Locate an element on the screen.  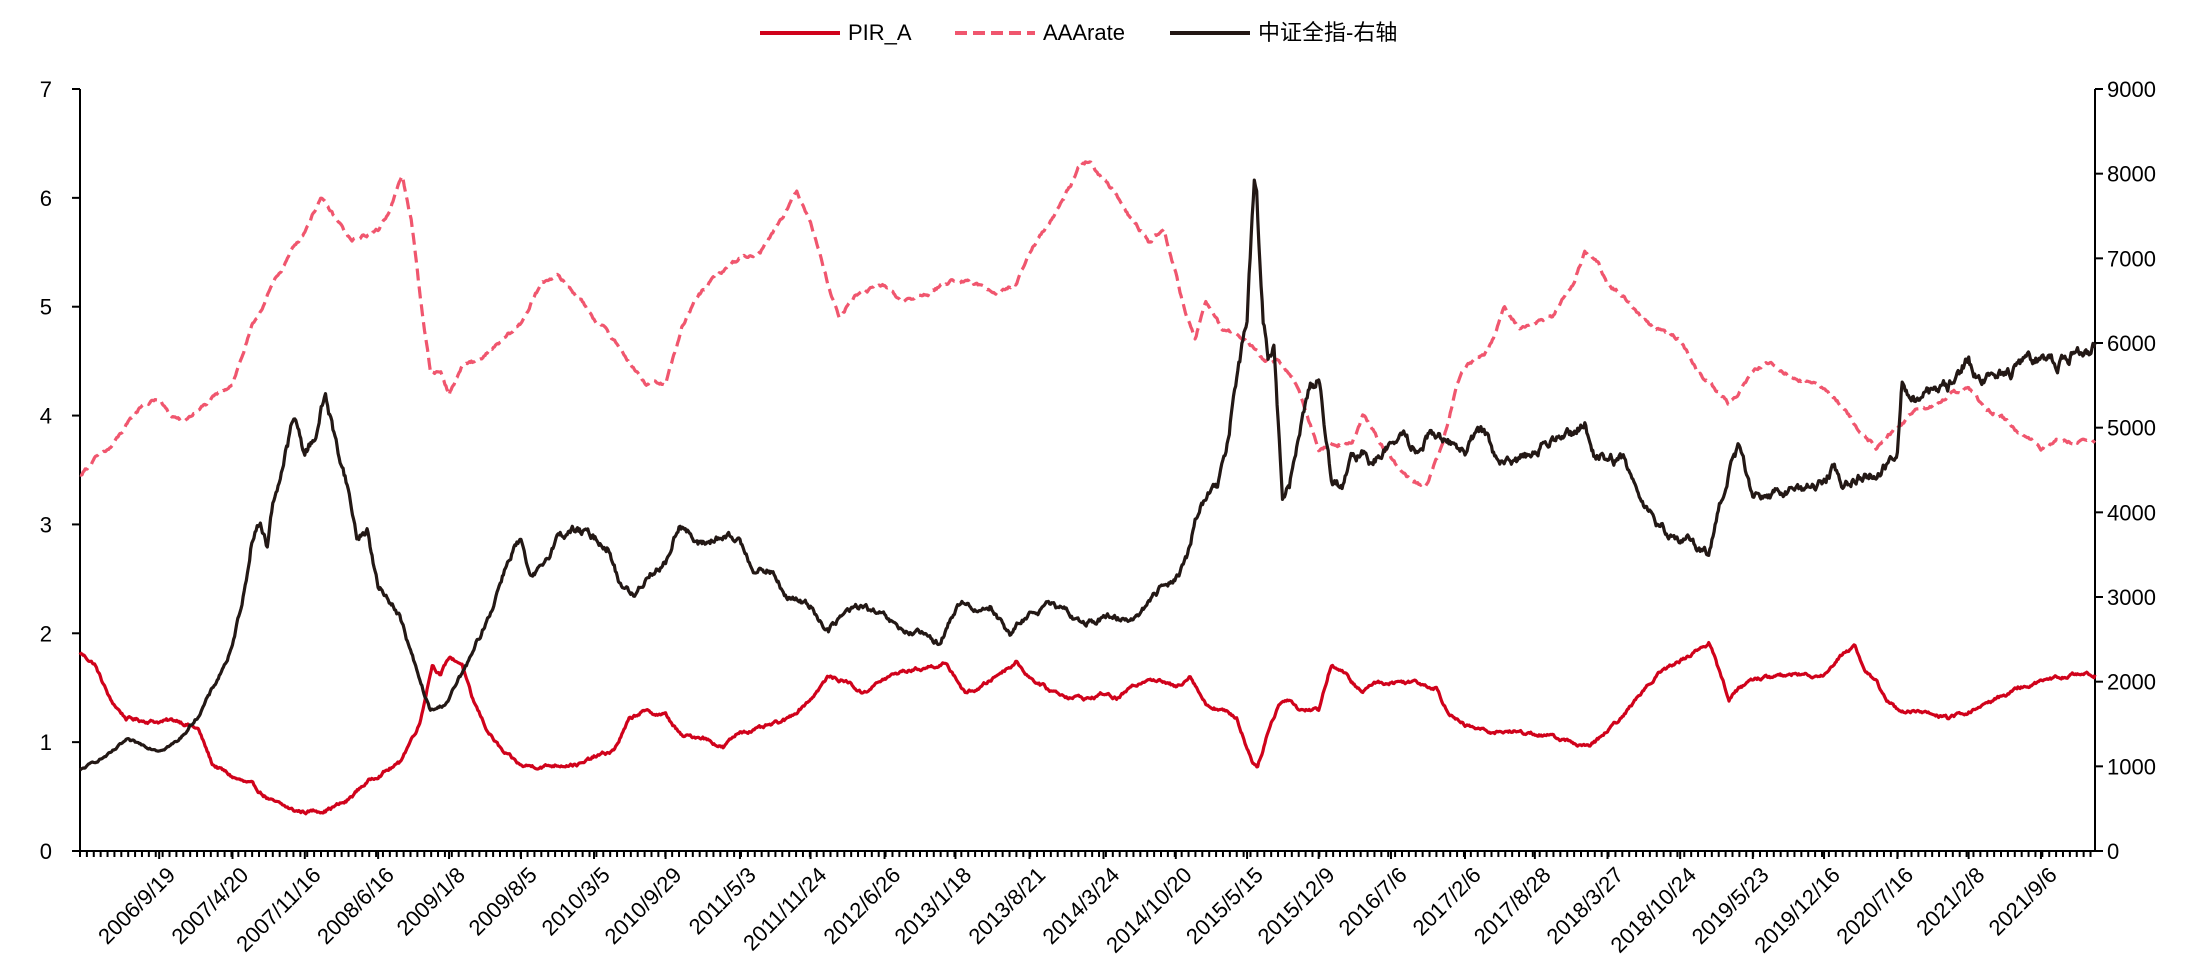
right-y-tick-label: 6000 is located at coordinates (2131, 343).